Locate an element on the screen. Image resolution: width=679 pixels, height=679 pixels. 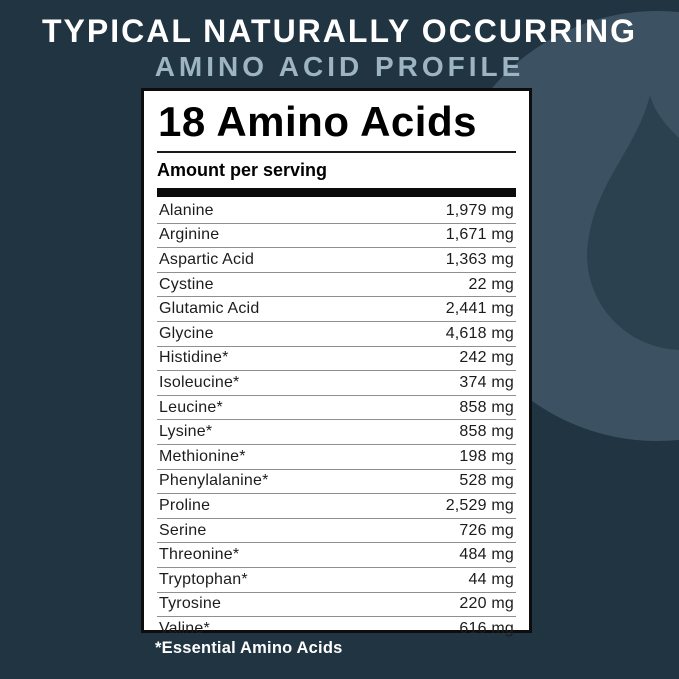
amino-amount: 374 mg is located at coordinates (486, 383).